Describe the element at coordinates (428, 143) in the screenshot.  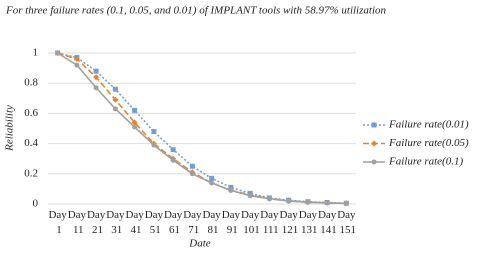
I see `legend-label: Failure rate(0.05)` at that location.